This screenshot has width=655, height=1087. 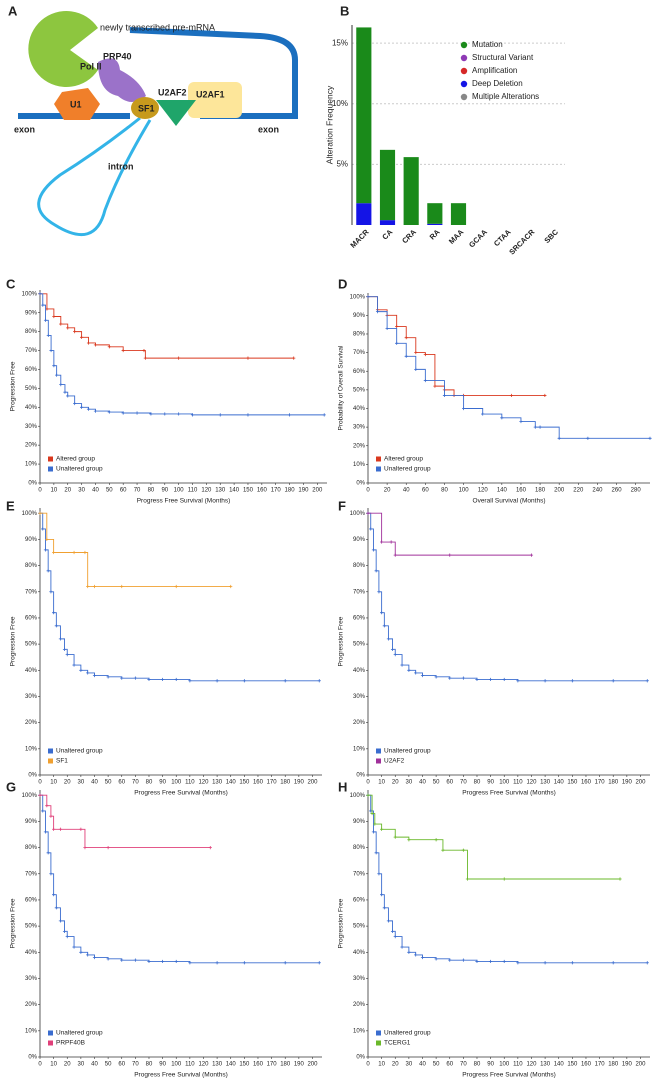 I want to click on x-tick-label: 90, so click(x=162, y=1065).